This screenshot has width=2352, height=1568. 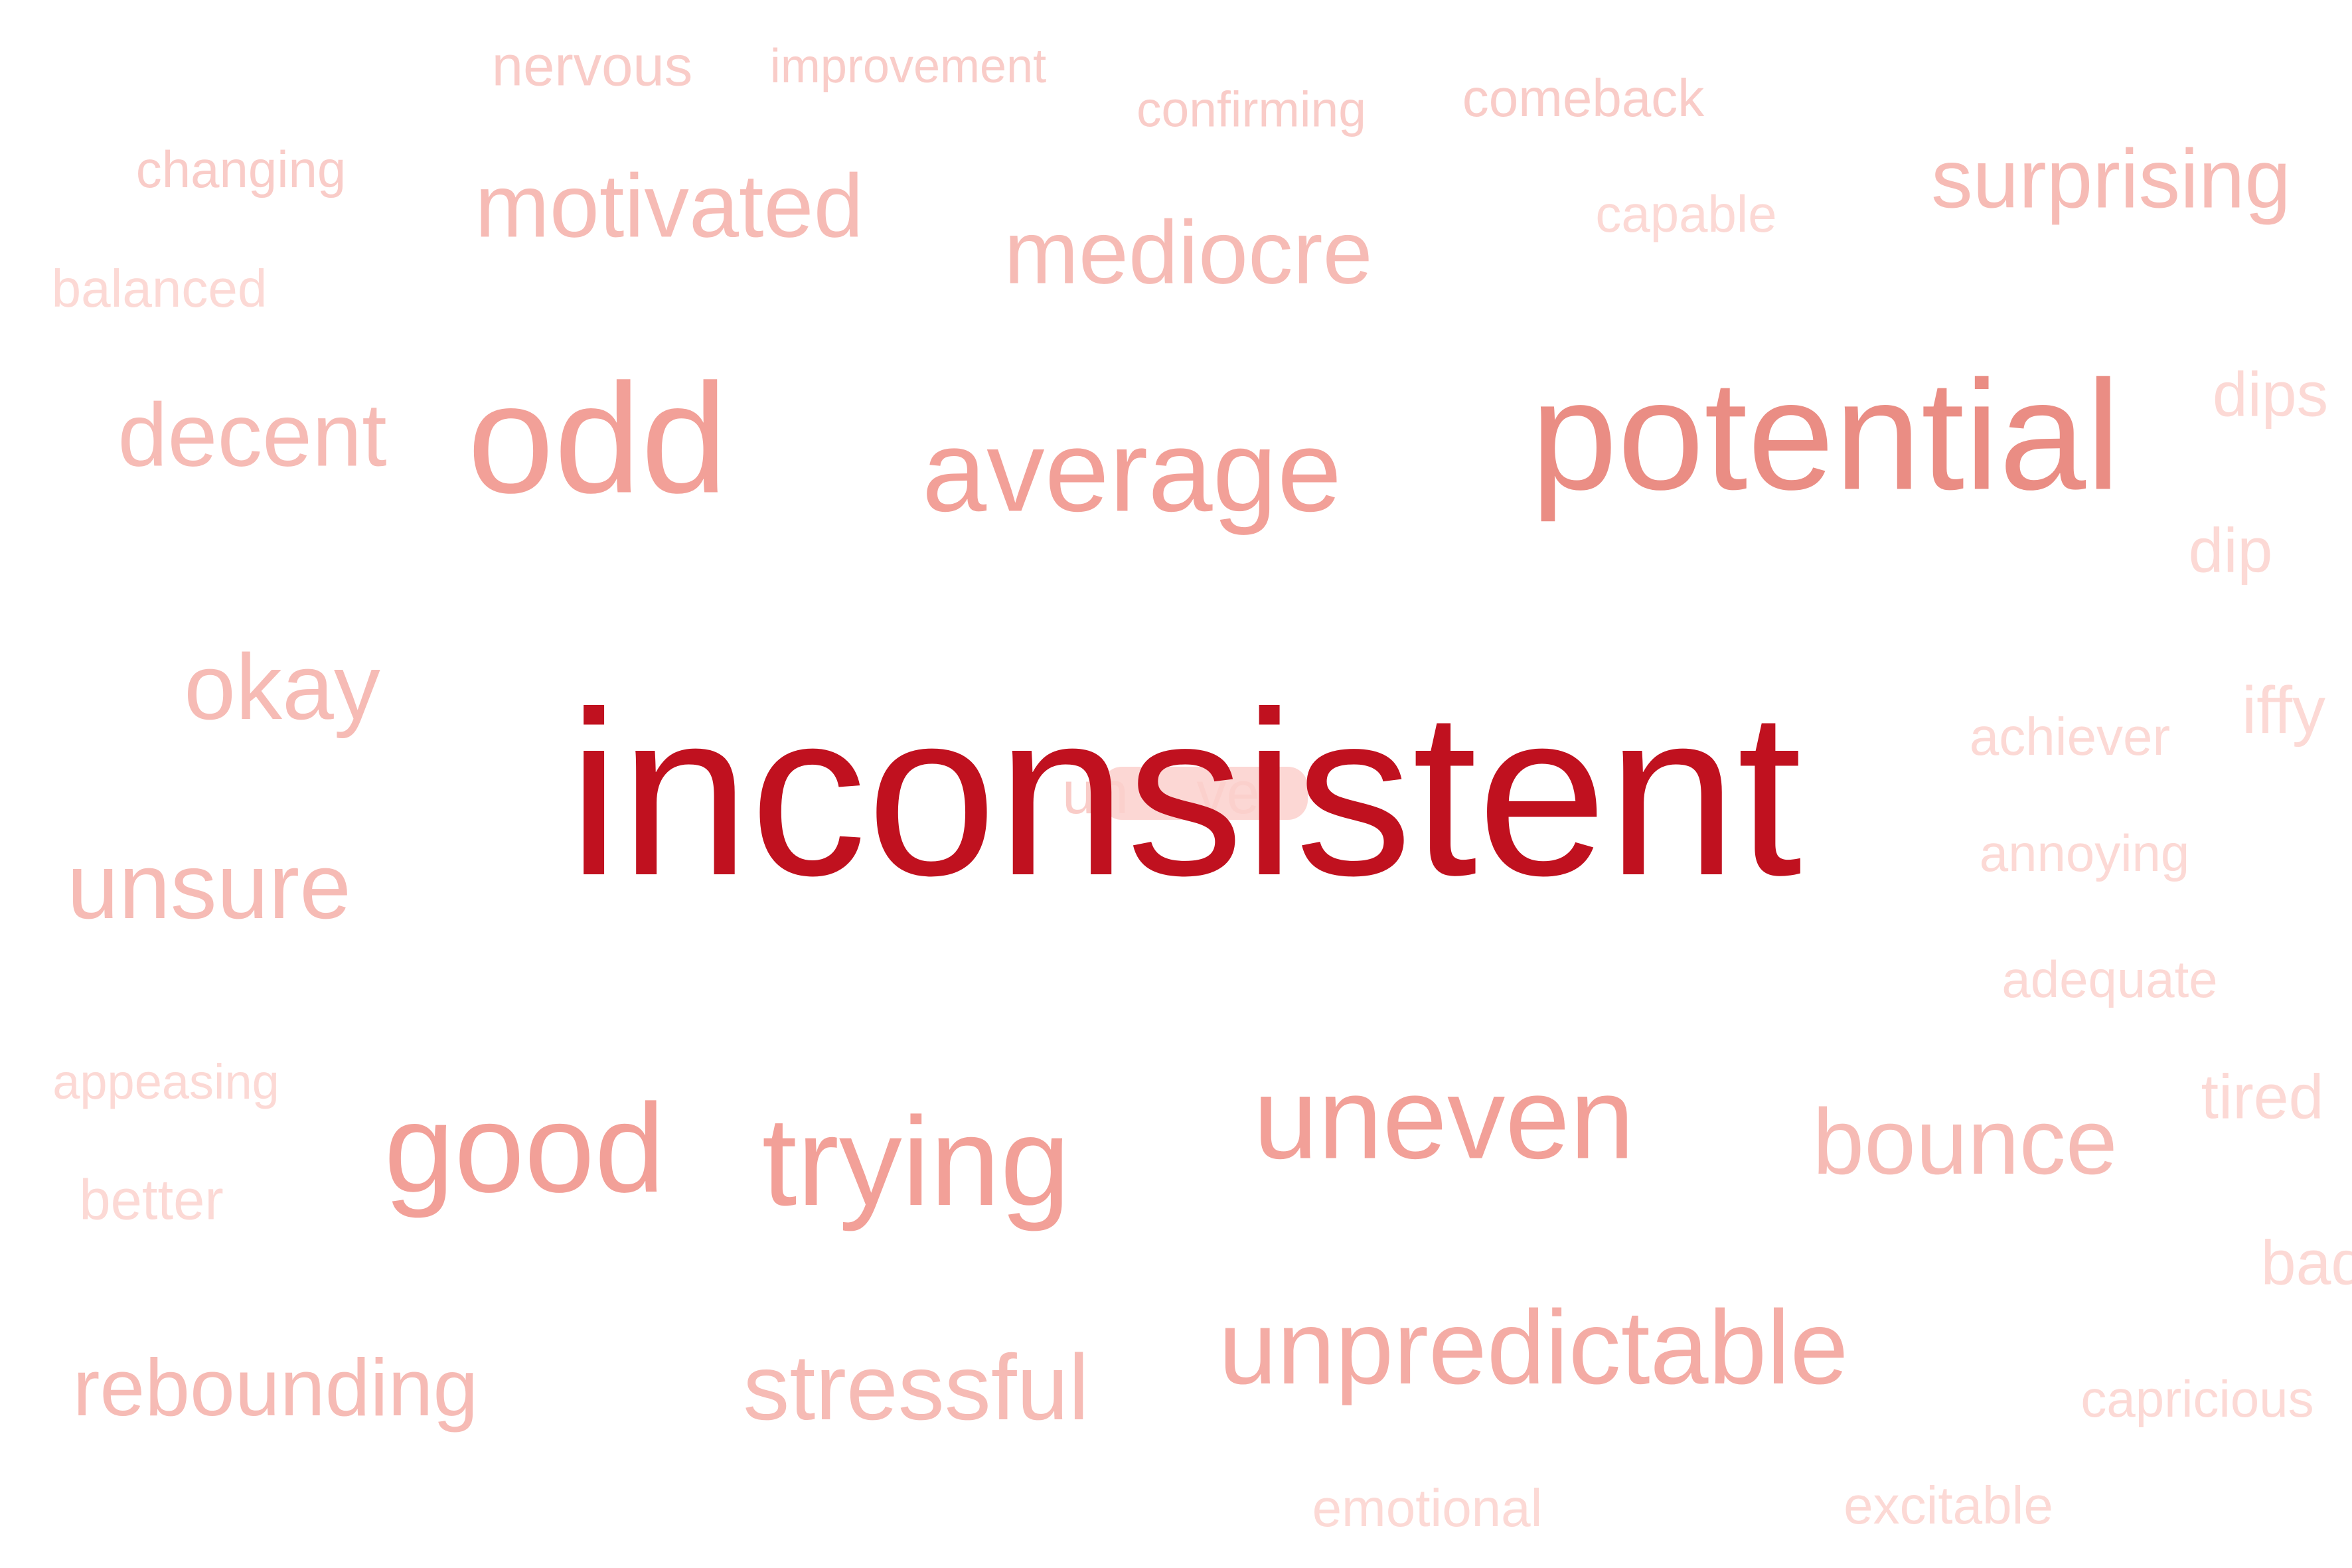 I want to click on word-motivated: motivated, so click(x=670, y=206).